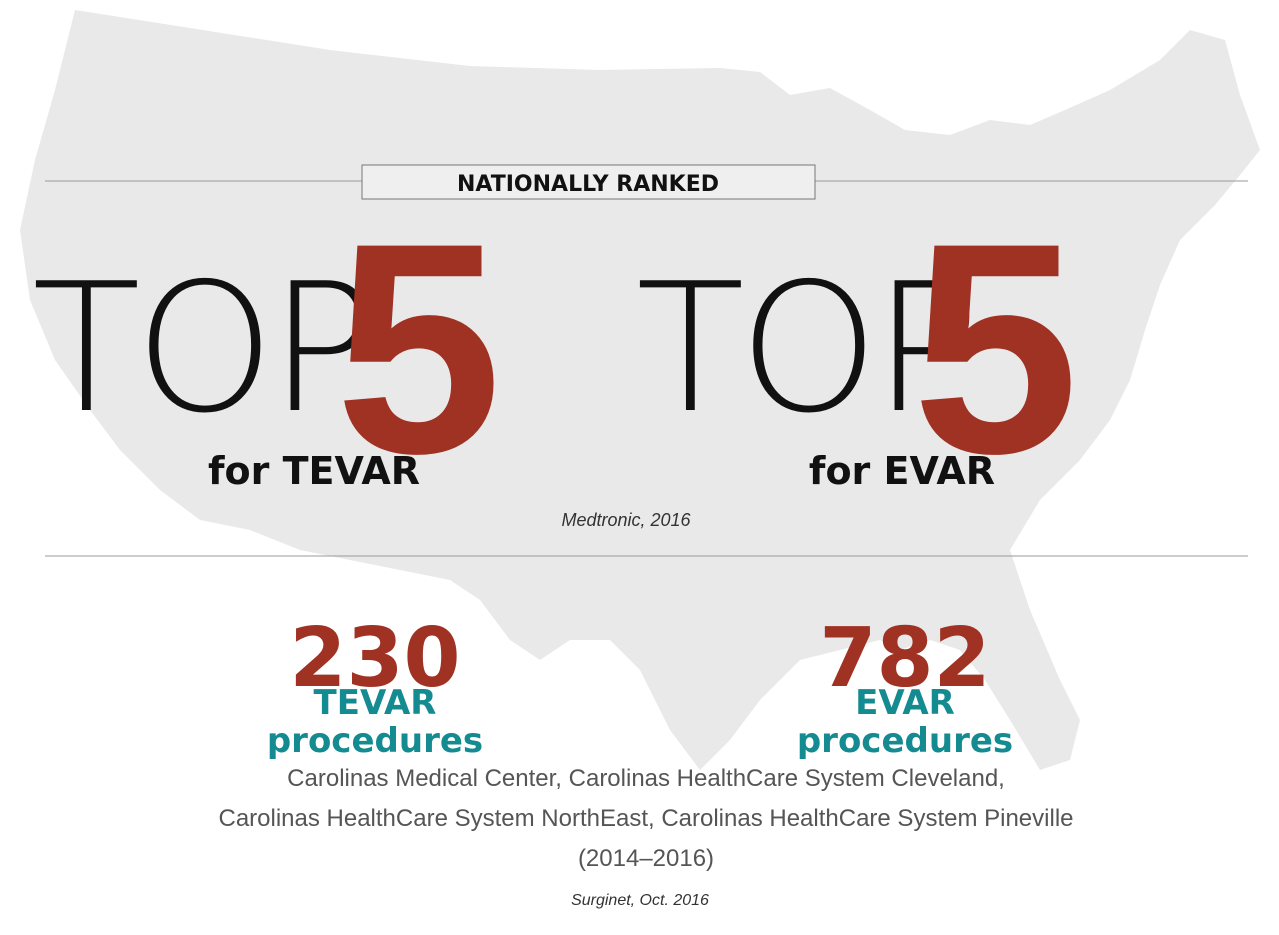 The height and width of the screenshot is (935, 1279). What do you see at coordinates (314, 471) in the screenshot?
I see `rank-label: for TEVAR` at bounding box center [314, 471].